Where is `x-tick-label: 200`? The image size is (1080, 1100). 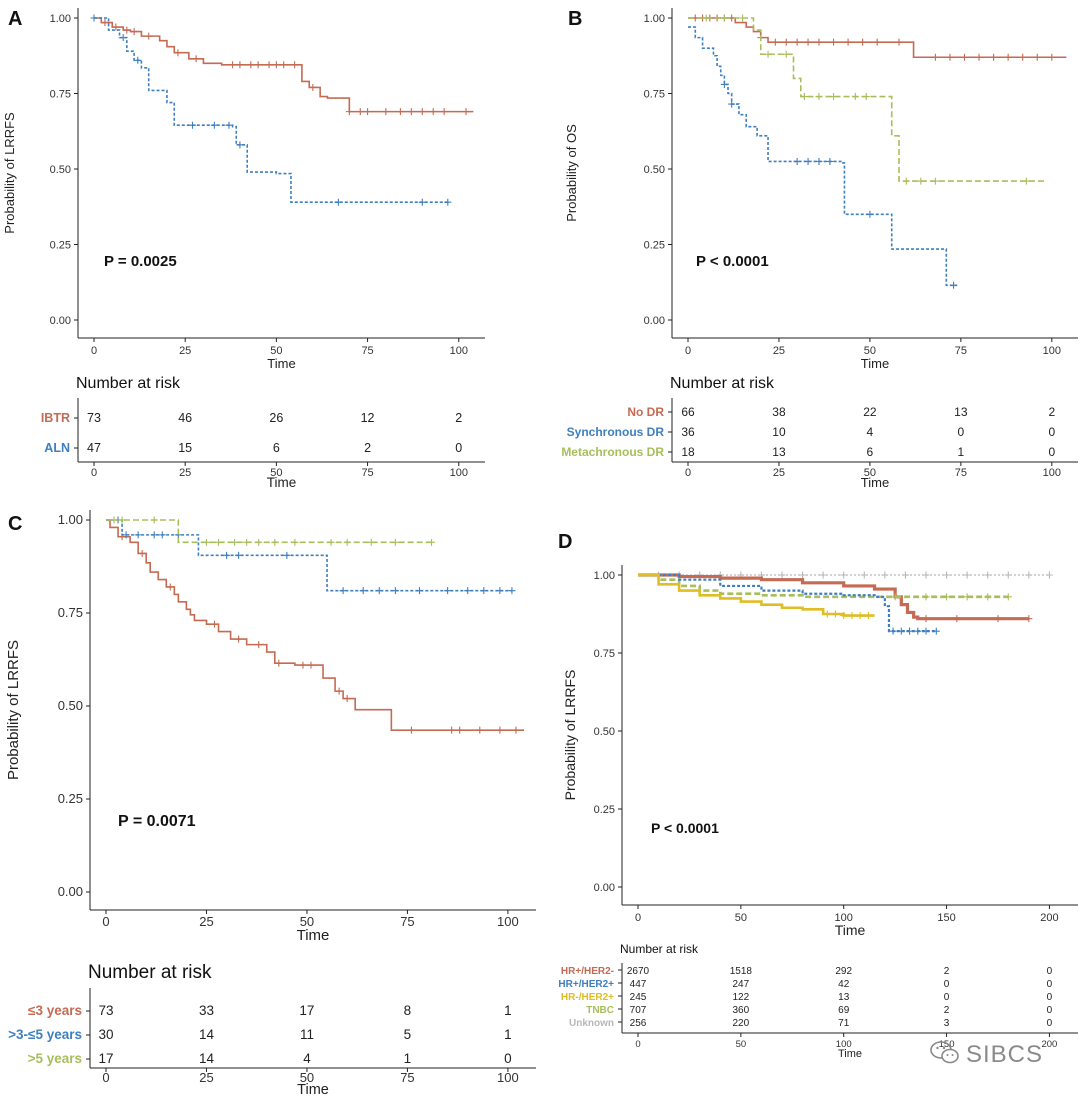 x-tick-label: 200 is located at coordinates (1049, 918).